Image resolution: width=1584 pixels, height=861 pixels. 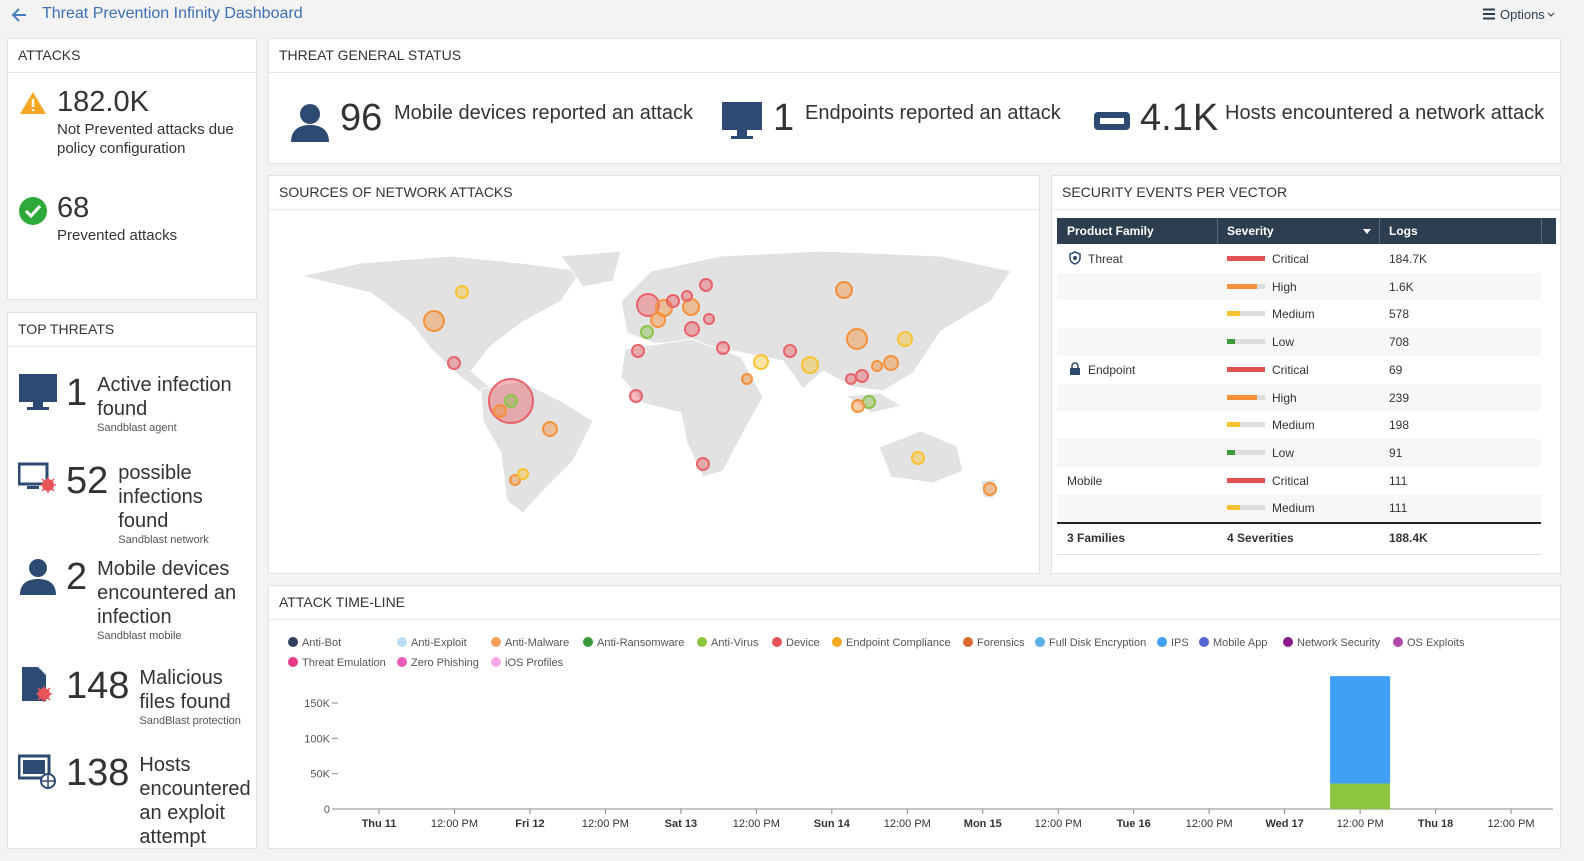 I want to click on column-header: Product Family, so click(x=1110, y=231).